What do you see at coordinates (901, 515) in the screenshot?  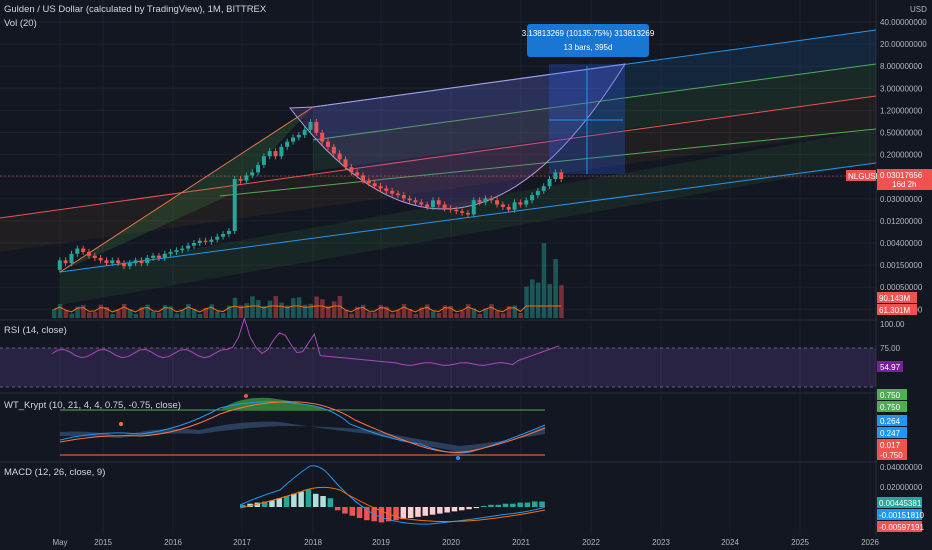 I see `macd-tag-value: -0.00151810` at bounding box center [901, 515].